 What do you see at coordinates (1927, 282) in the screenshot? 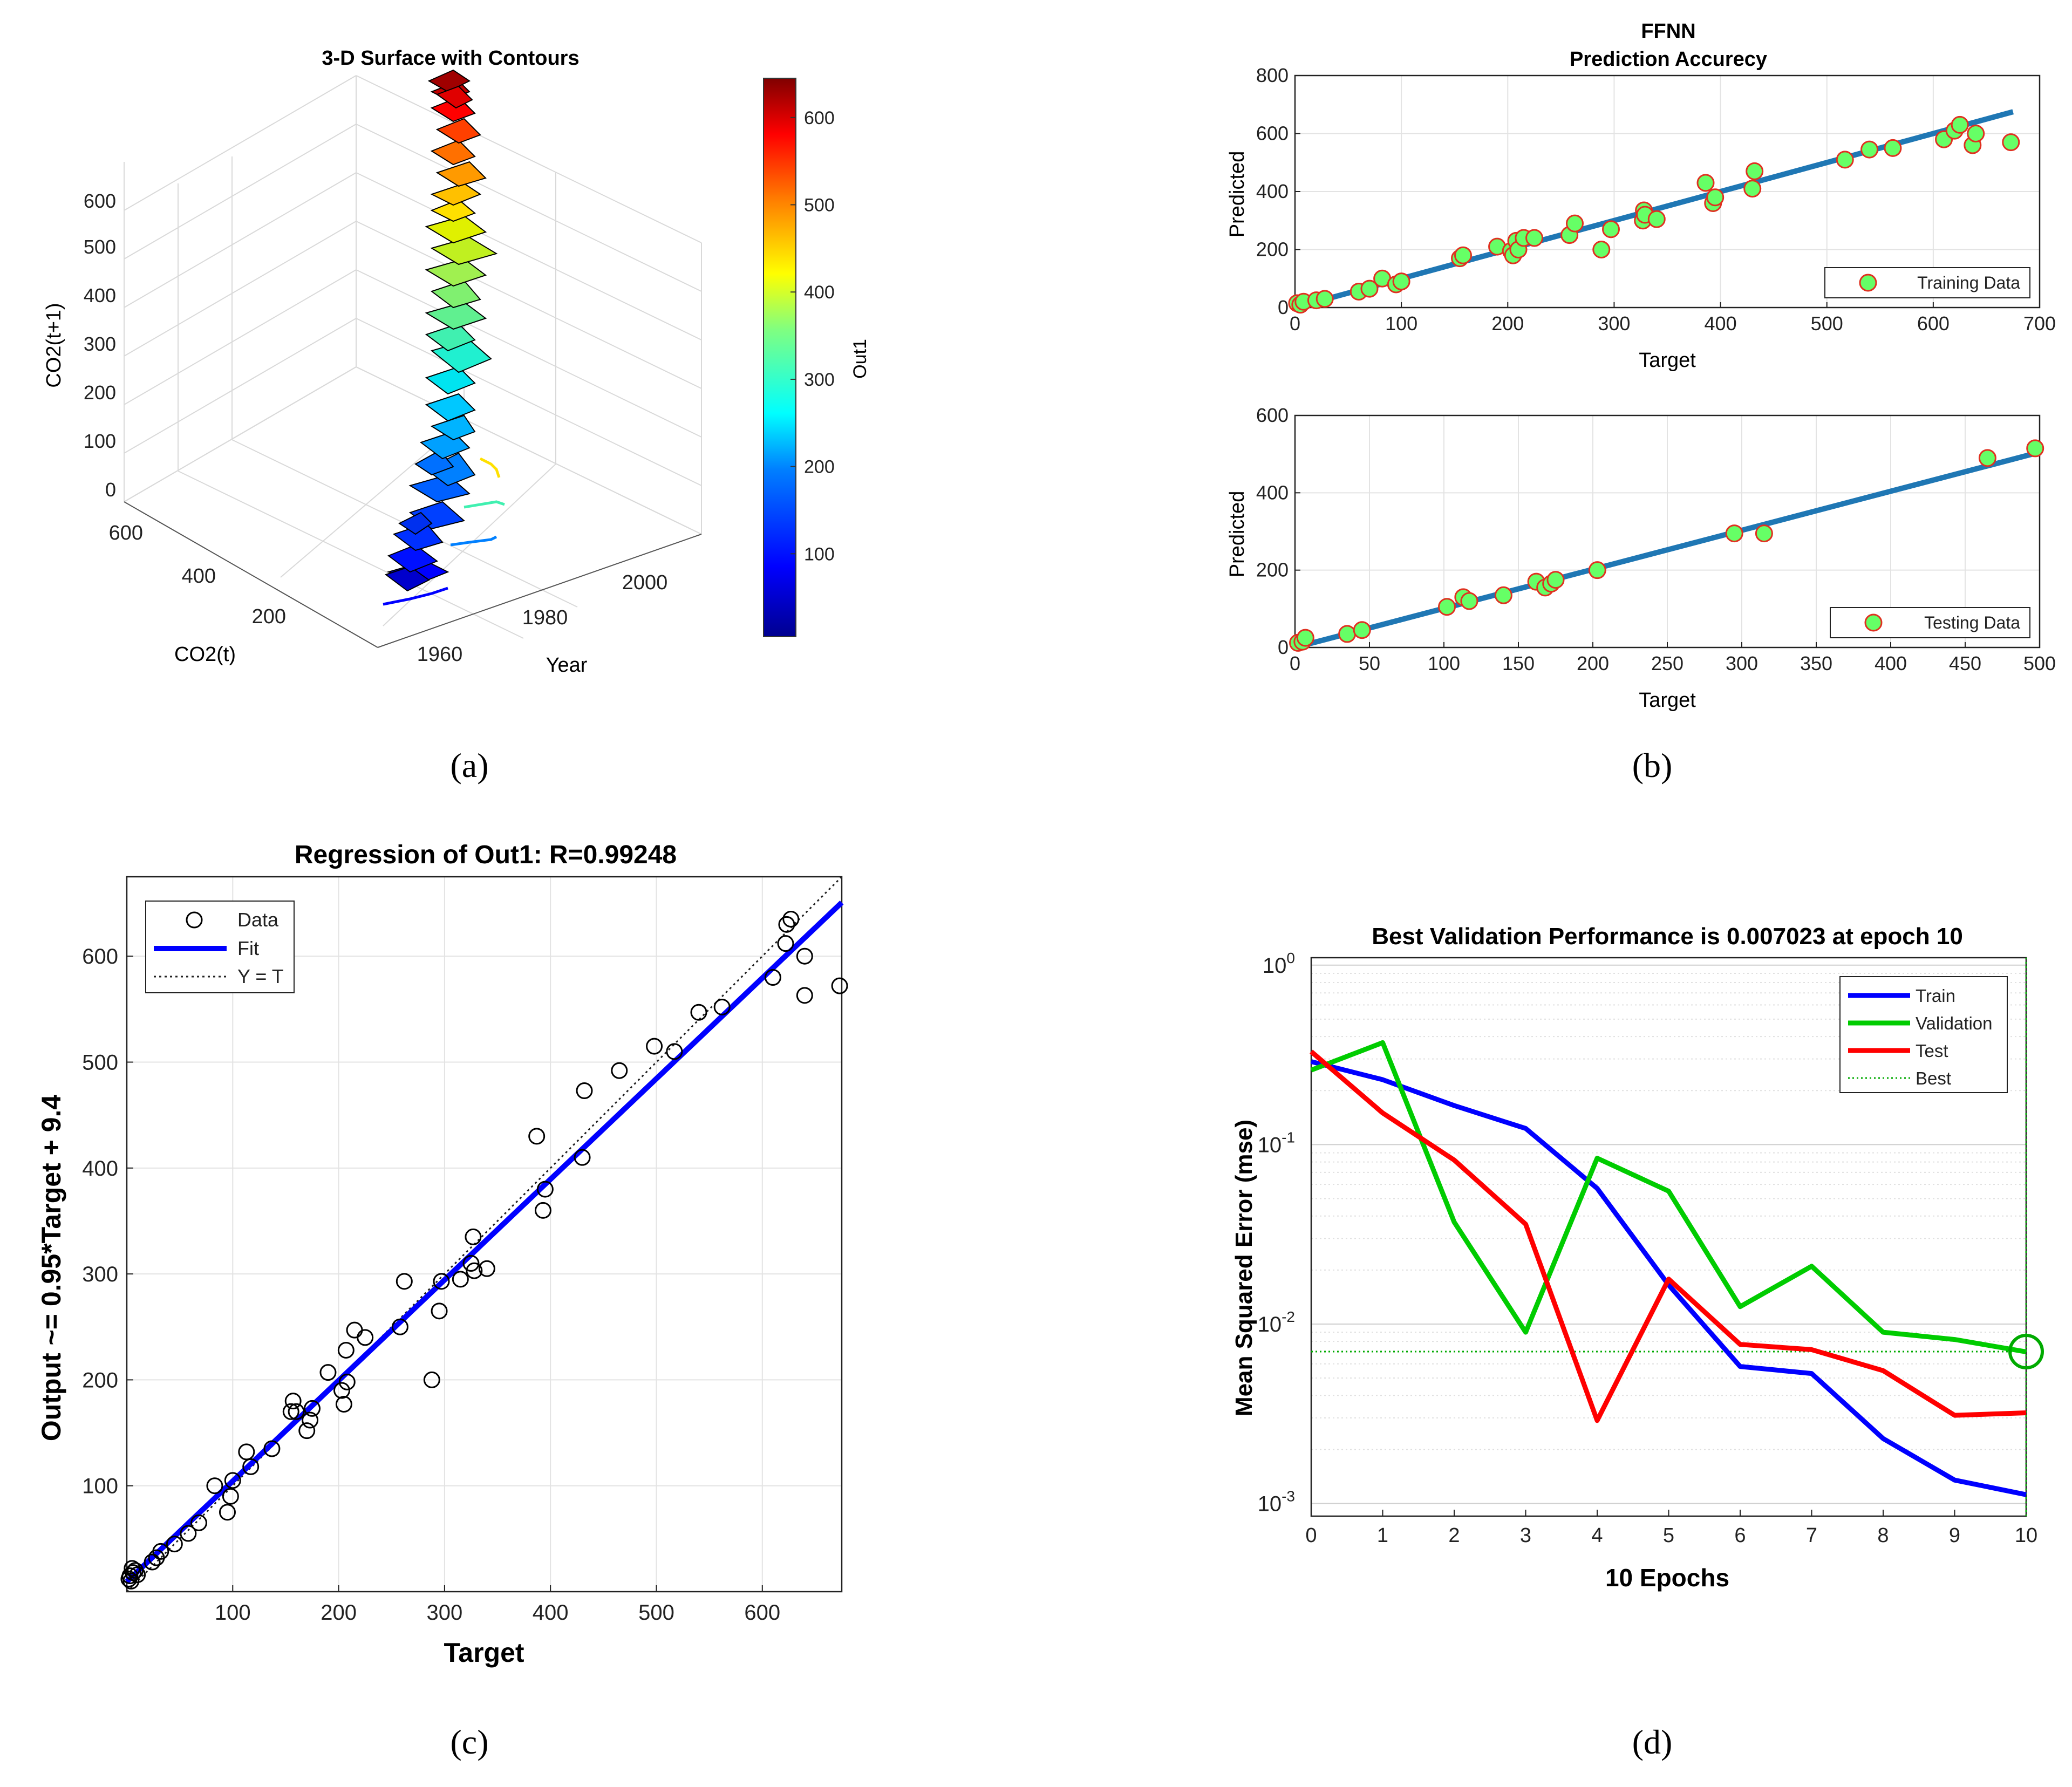
I see `legend-box` at bounding box center [1927, 282].